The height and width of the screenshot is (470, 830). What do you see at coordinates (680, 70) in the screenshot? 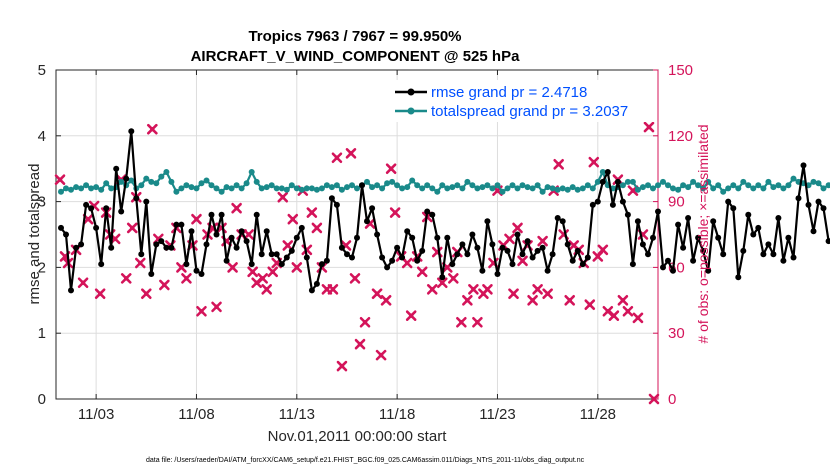
I see `y-right-tick-label: 150` at bounding box center [680, 70].